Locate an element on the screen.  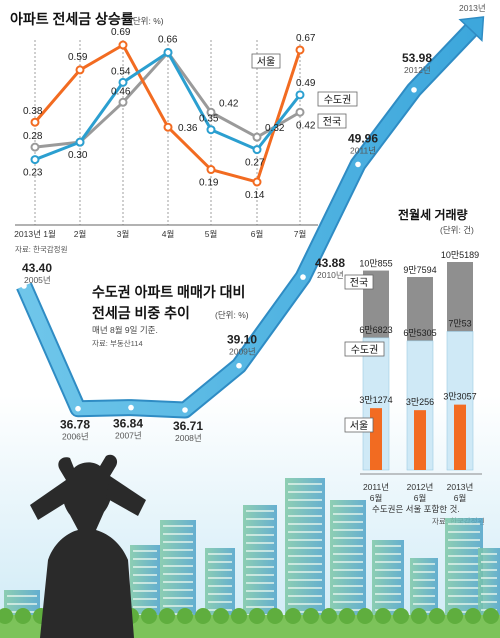
deals-value-seoul: 3만256 is located at coordinates (420, 402).